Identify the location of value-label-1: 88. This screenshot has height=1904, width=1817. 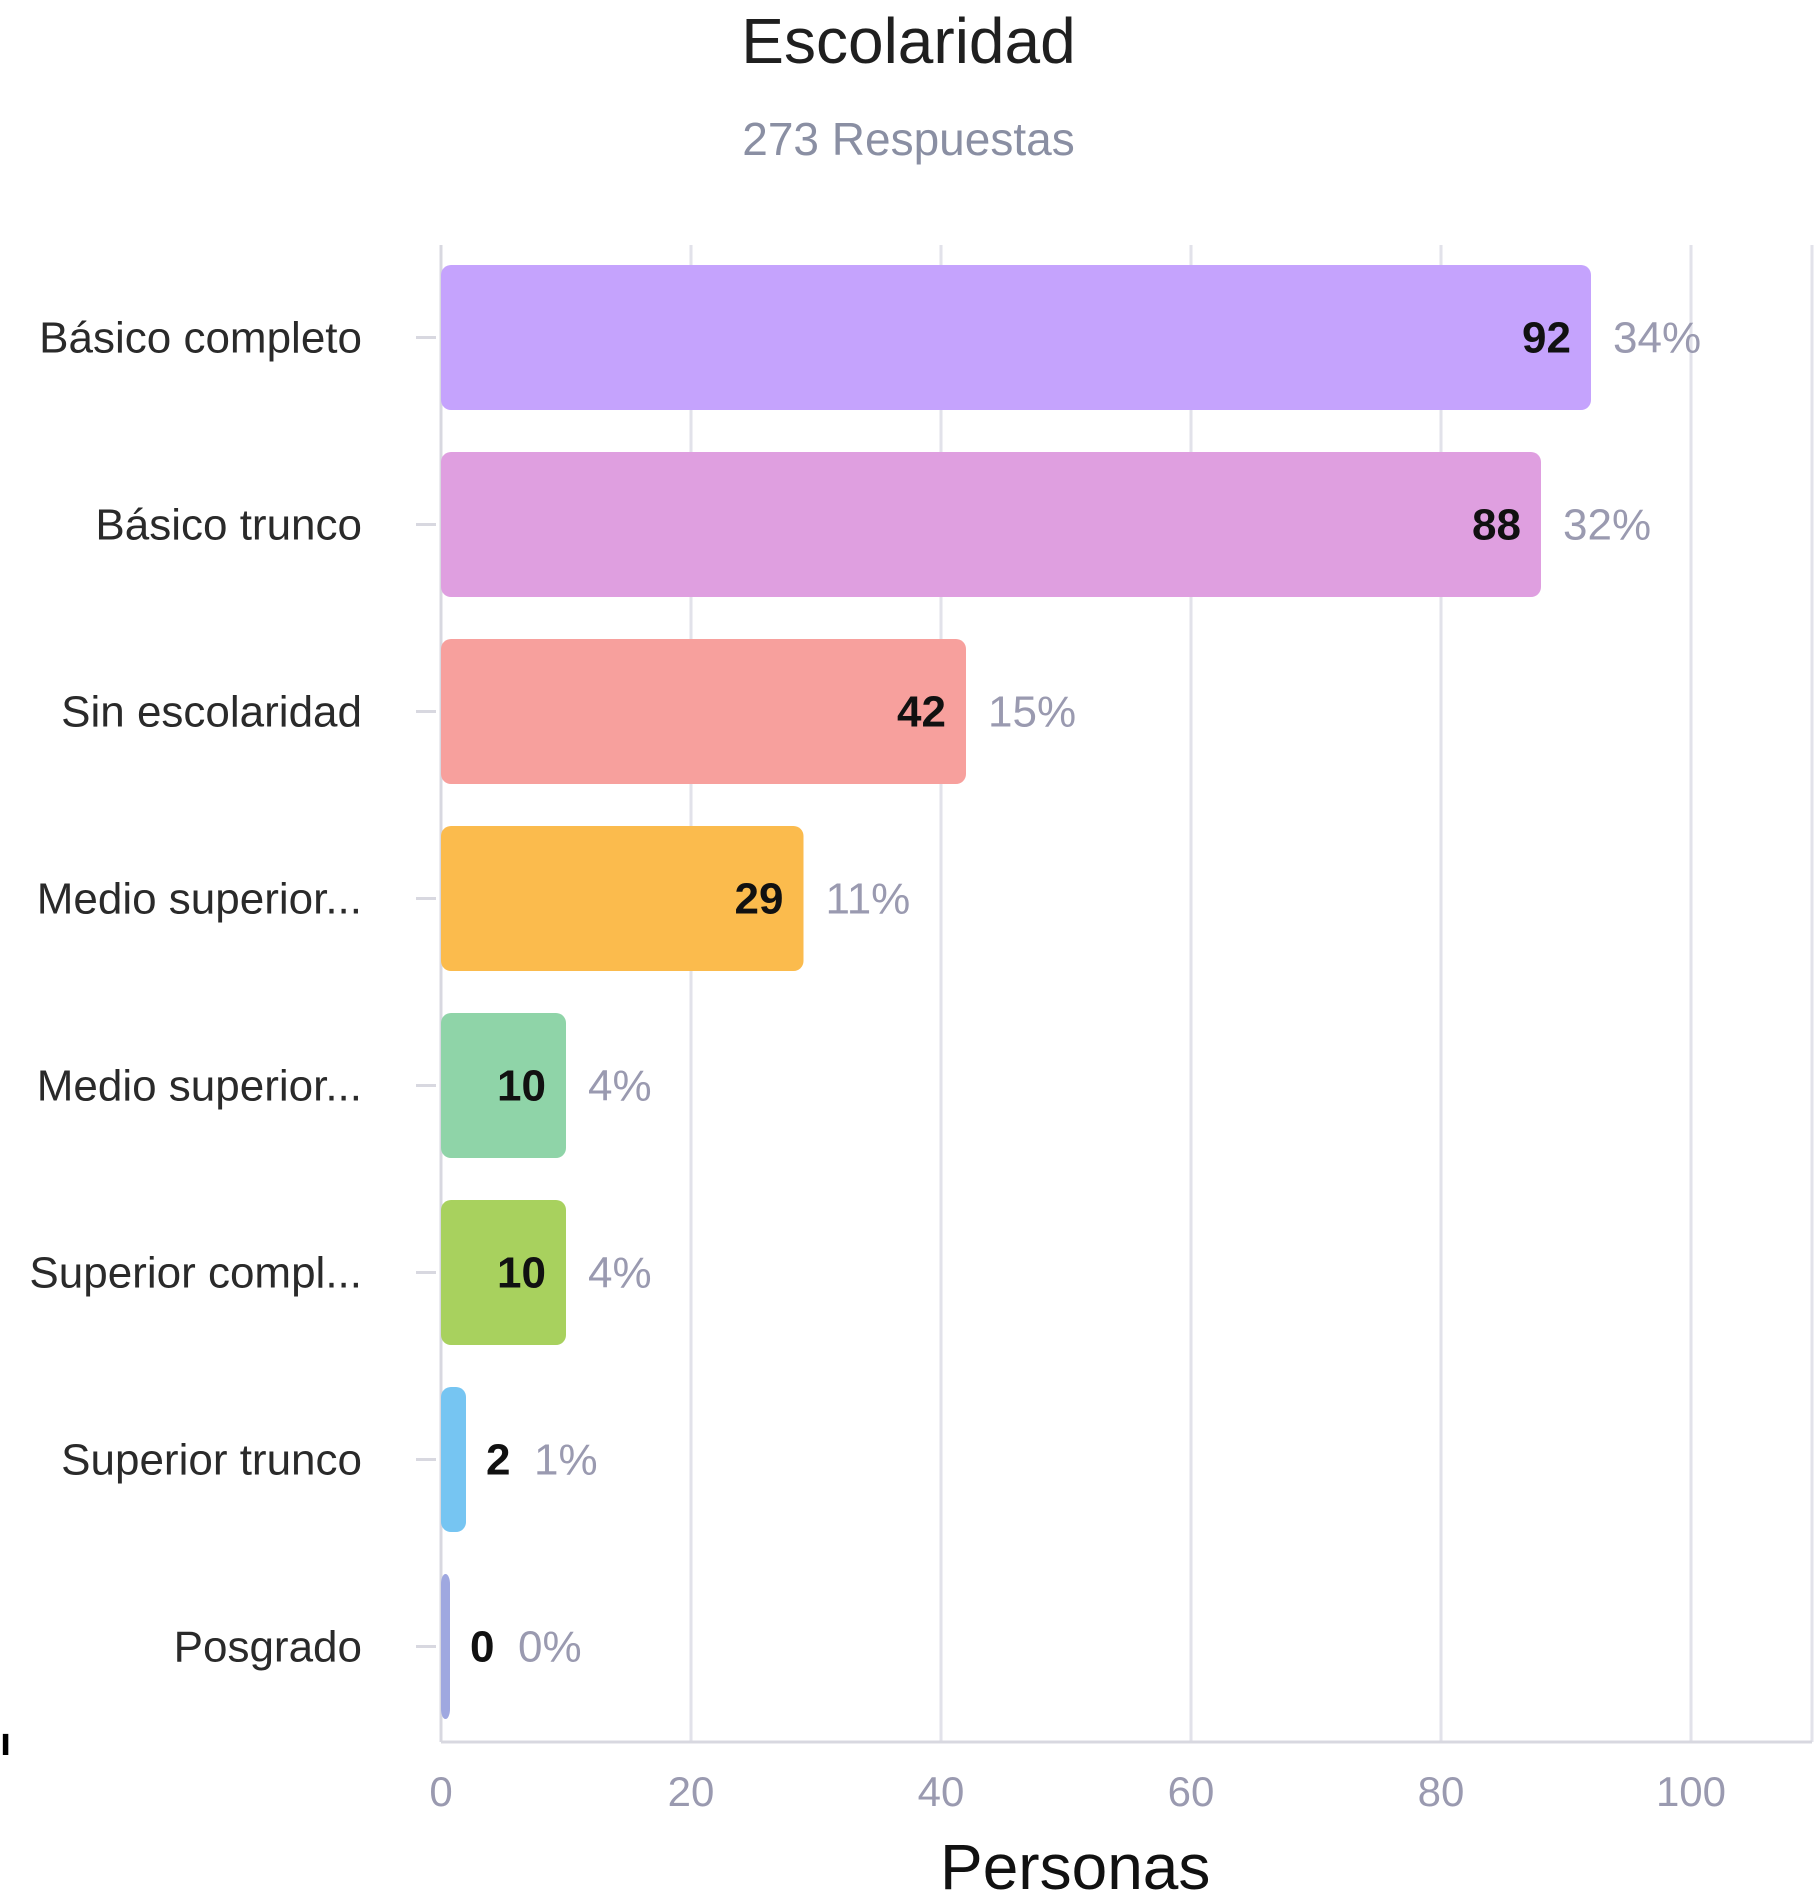
(1496, 525).